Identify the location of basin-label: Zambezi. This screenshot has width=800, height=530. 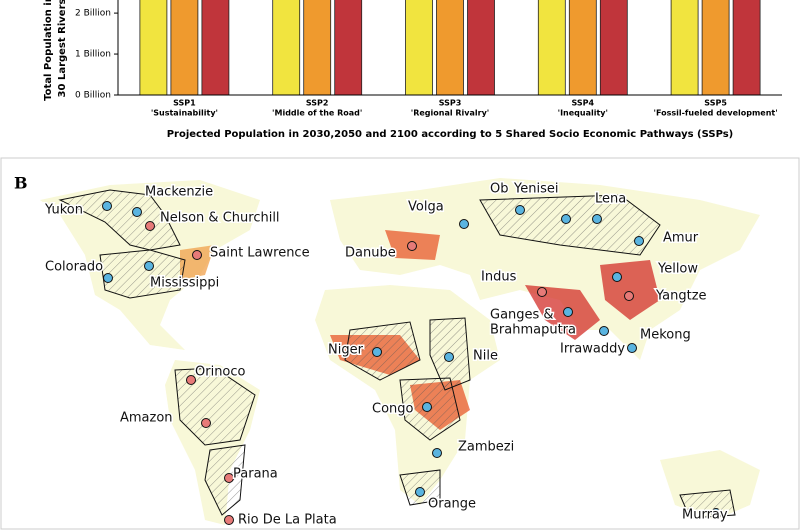
(486, 447).